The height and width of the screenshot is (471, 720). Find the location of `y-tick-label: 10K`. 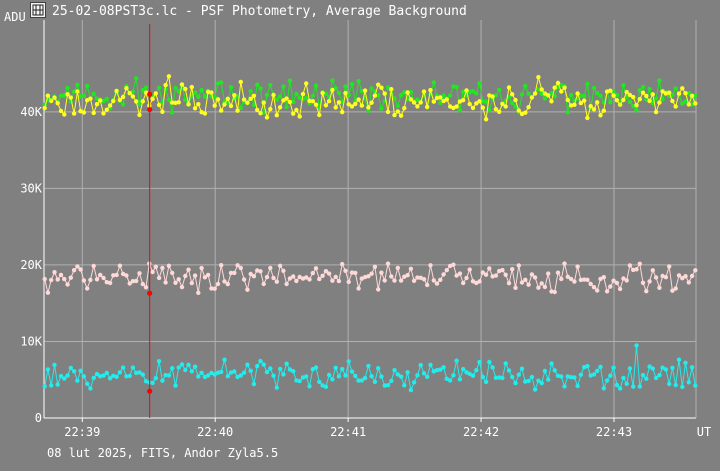

y-tick-label: 10K is located at coordinates (31, 341).